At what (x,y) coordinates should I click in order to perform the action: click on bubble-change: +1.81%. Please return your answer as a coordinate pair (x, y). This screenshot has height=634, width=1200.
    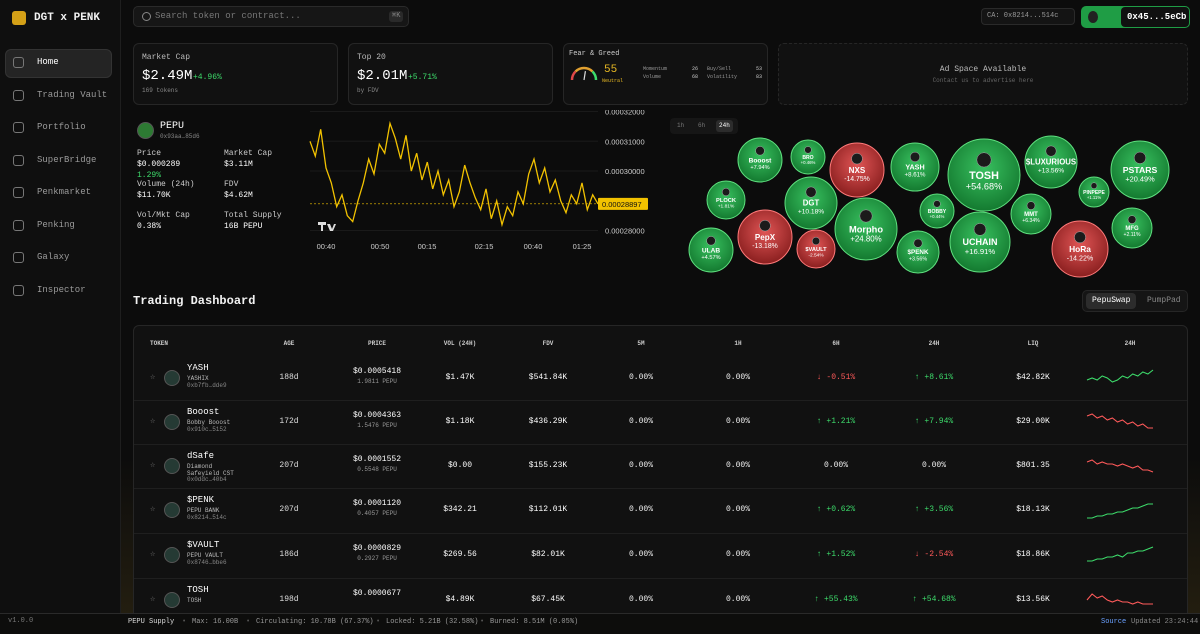
    Looking at the image, I should click on (726, 207).